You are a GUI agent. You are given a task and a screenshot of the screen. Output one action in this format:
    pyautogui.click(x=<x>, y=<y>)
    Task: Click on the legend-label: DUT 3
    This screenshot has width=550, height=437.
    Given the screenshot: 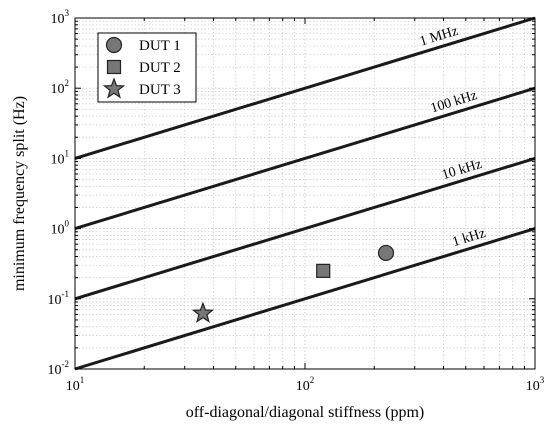 What is the action you would take?
    pyautogui.click(x=160, y=90)
    